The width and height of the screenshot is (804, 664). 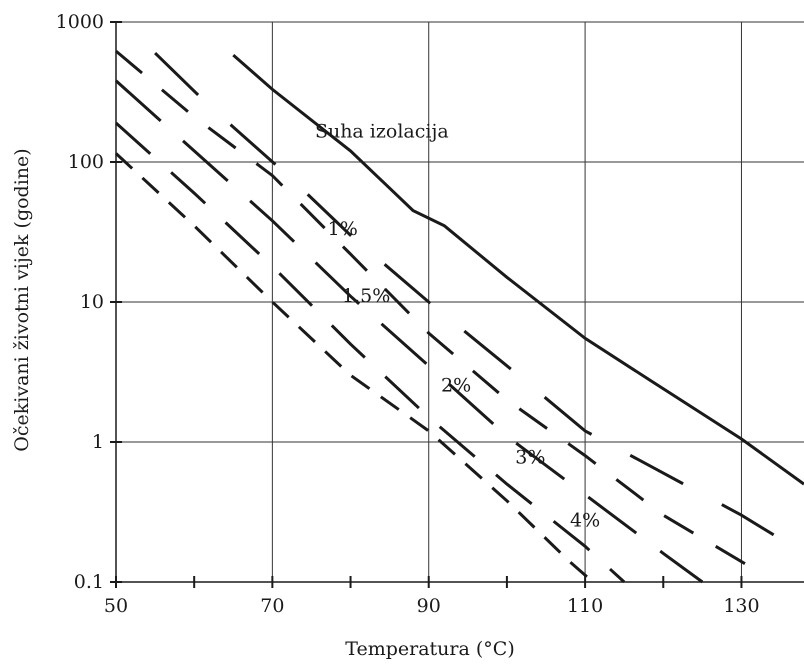 I want to click on x-tick-label: 130, so click(x=741, y=606).